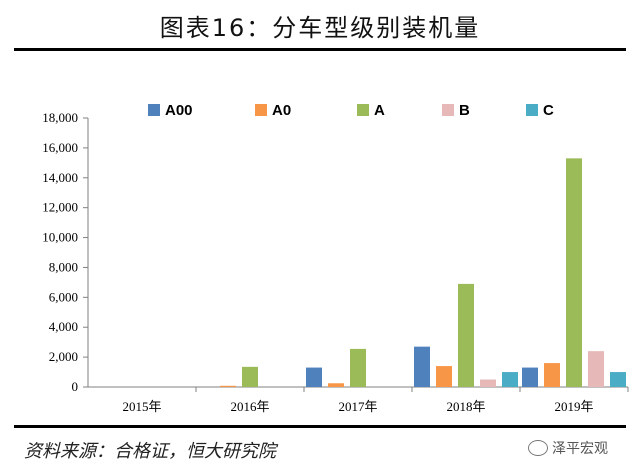  Describe the element at coordinates (63, 296) in the screenshot. I see `y-tick-label: 6,000` at that location.